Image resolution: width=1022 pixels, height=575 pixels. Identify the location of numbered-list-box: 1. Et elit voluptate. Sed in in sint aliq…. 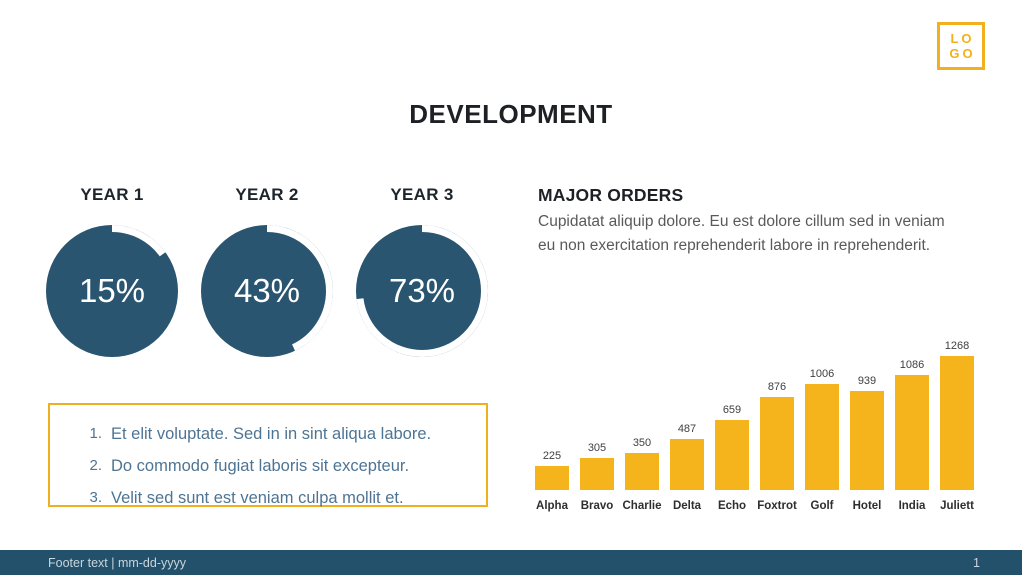
(268, 455).